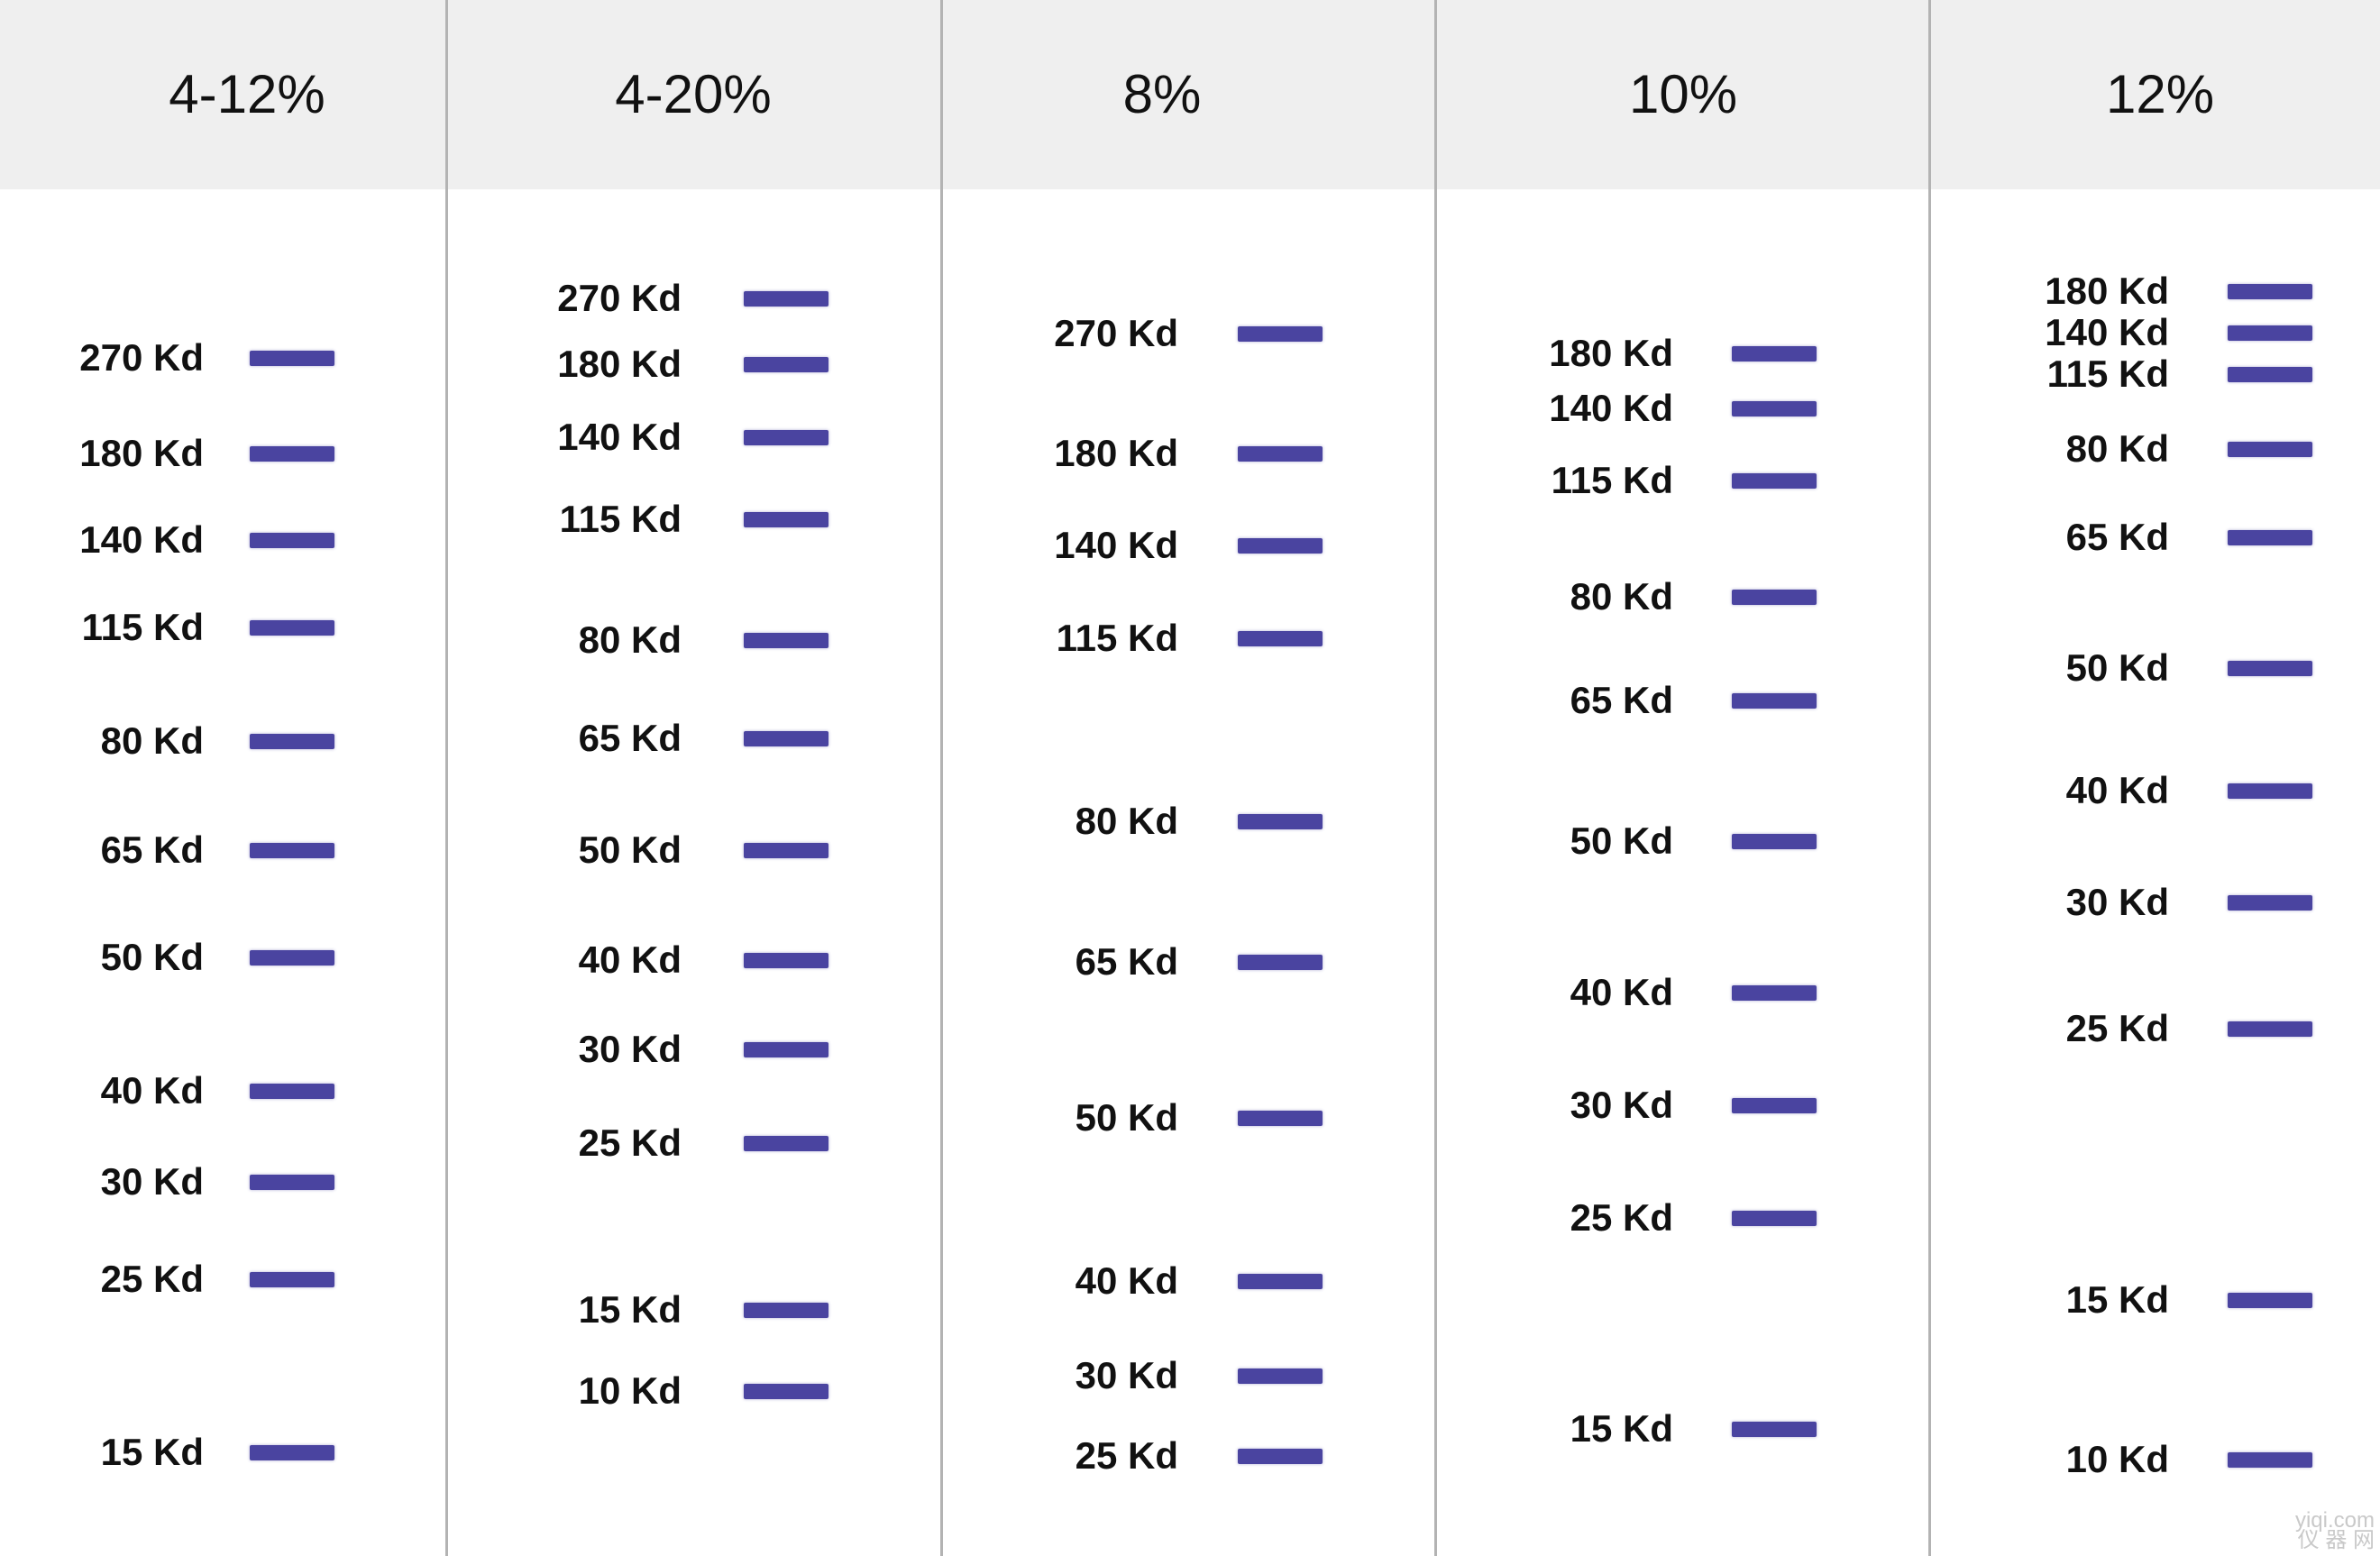 The height and width of the screenshot is (1556, 2380). I want to click on watermark: yiqi.com 仪 器 网, so click(2334, 1530).